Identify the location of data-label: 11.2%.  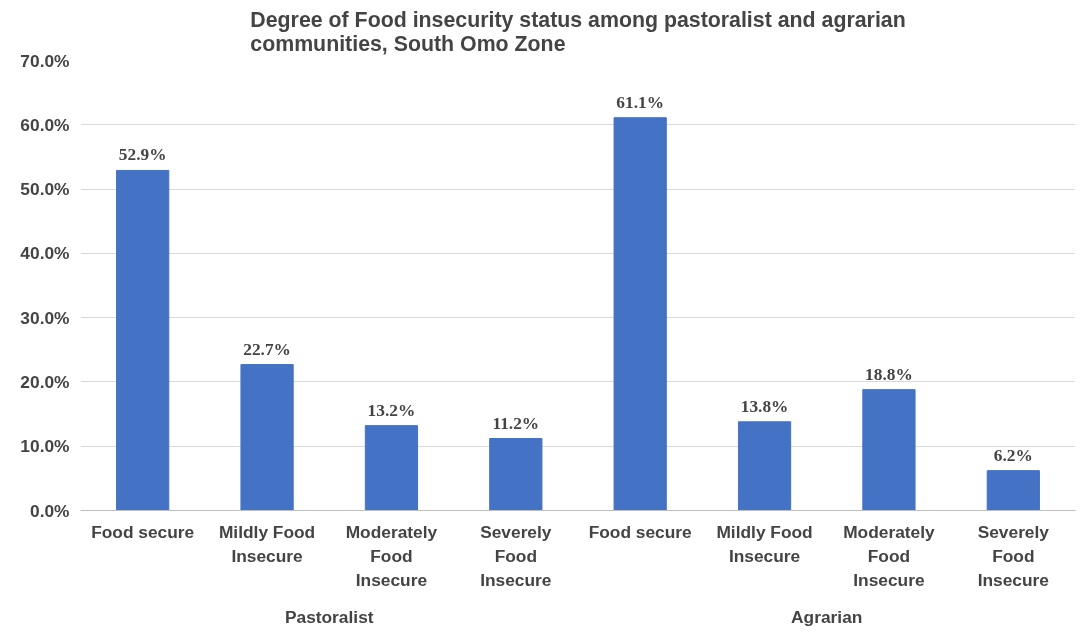
(516, 423).